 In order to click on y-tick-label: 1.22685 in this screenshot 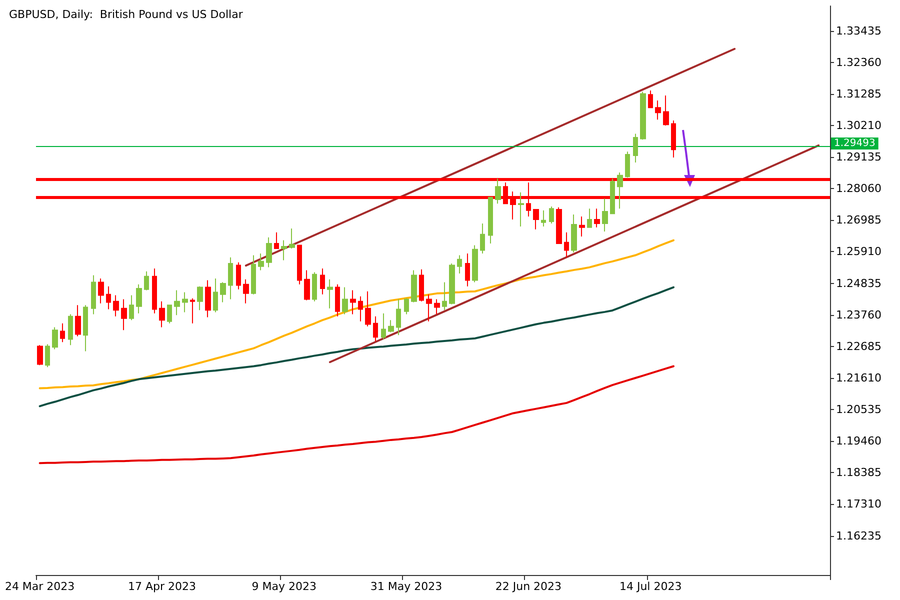, I will do `click(859, 346)`.